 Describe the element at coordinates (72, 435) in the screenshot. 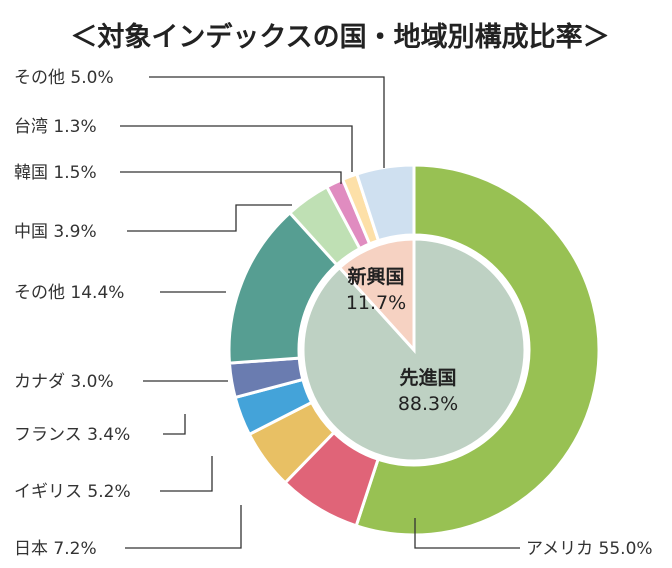

I see `slice-label-3: フランス 3.4%` at that location.